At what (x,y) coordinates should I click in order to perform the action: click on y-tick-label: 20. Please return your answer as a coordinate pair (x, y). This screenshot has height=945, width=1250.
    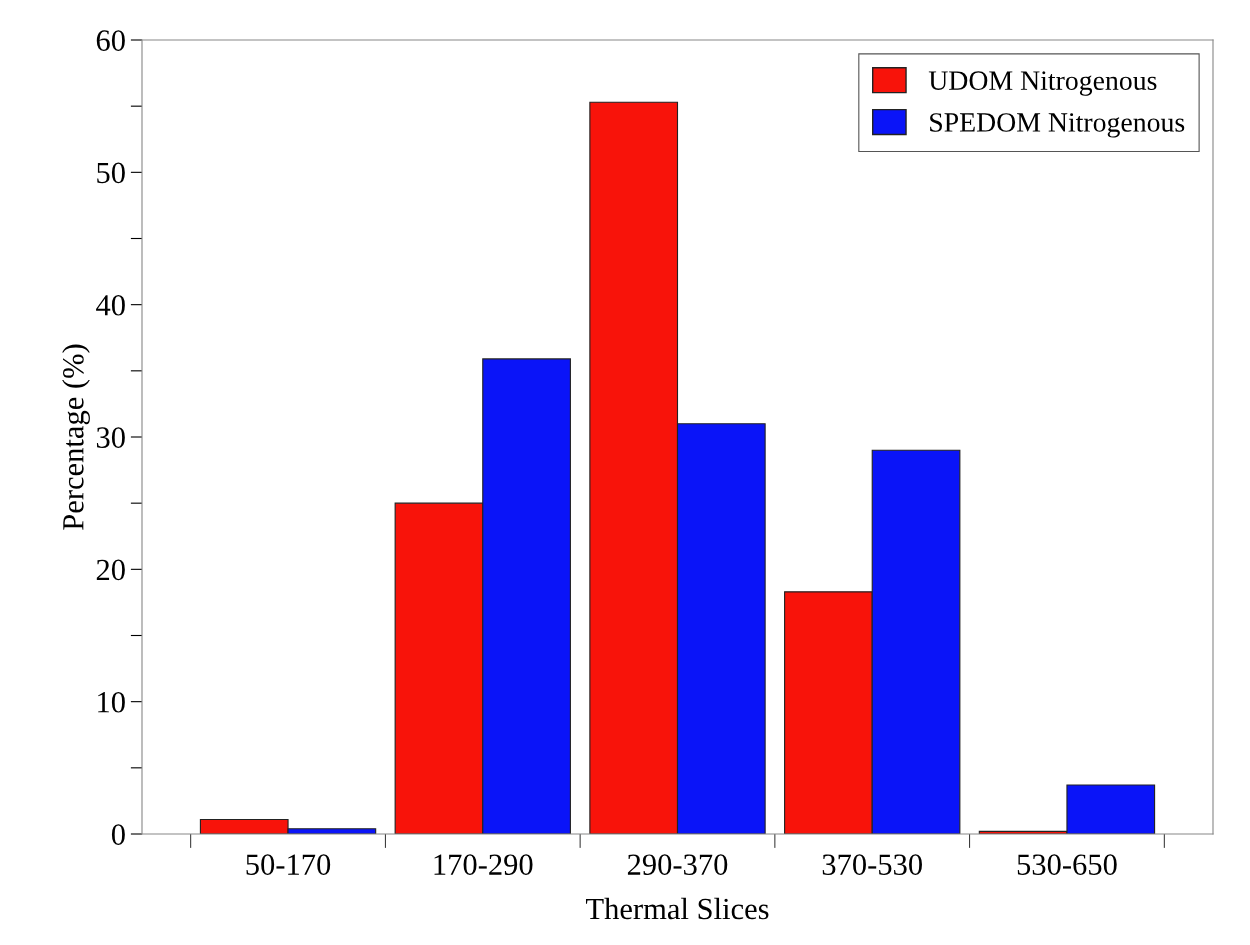
    Looking at the image, I should click on (110, 570).